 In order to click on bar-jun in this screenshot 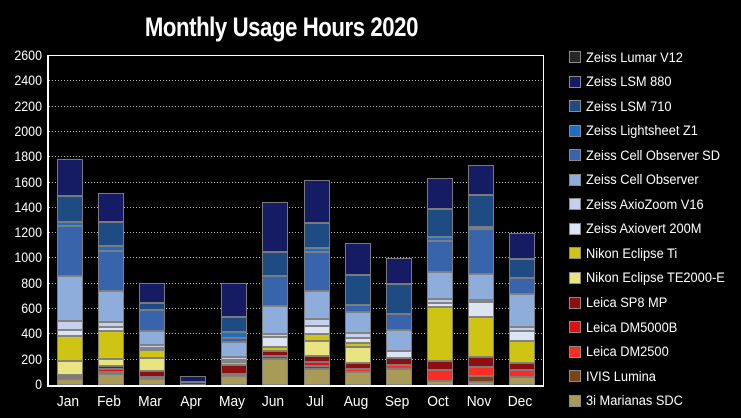, I will do `click(275, 293)`.